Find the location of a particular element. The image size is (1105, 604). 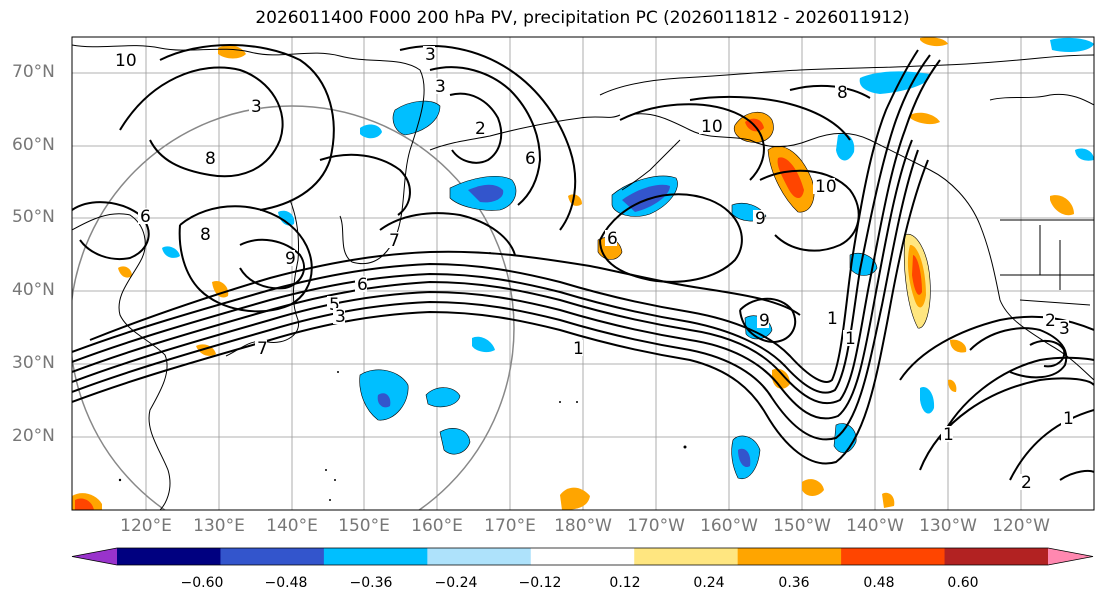

longitude-label: 160°W is located at coordinates (729, 526).